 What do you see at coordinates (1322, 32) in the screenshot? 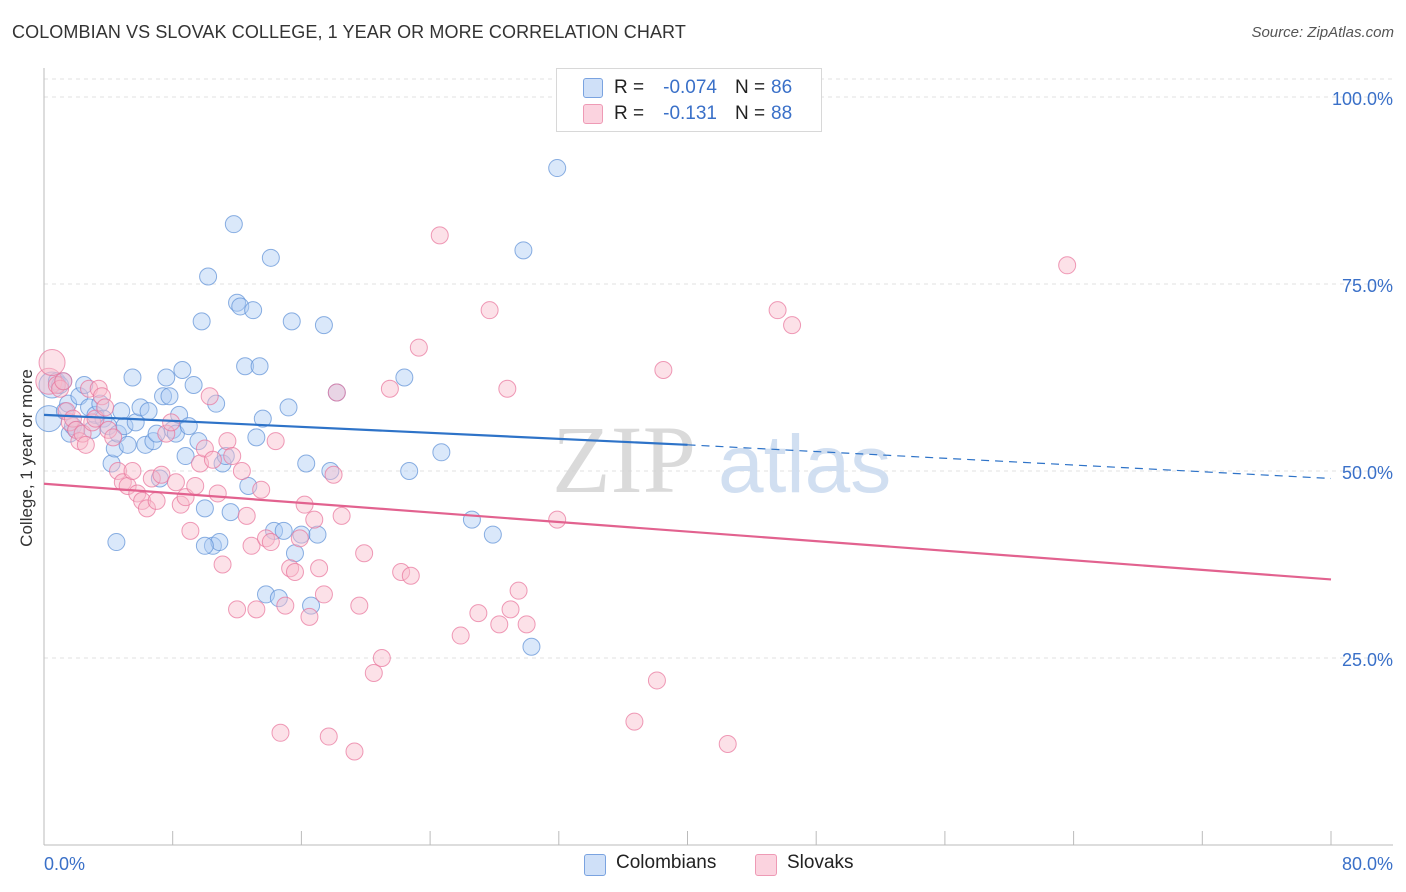
I see `source-credit: Source: ZipAtlas.com` at bounding box center [1322, 32].